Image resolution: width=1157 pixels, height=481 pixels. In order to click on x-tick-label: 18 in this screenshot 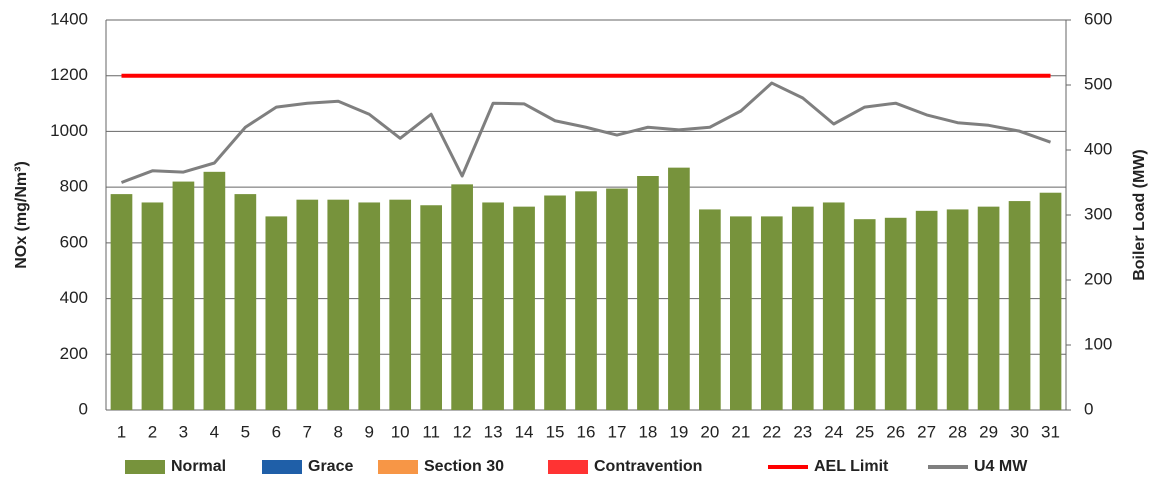, I will do `click(647, 431)`.